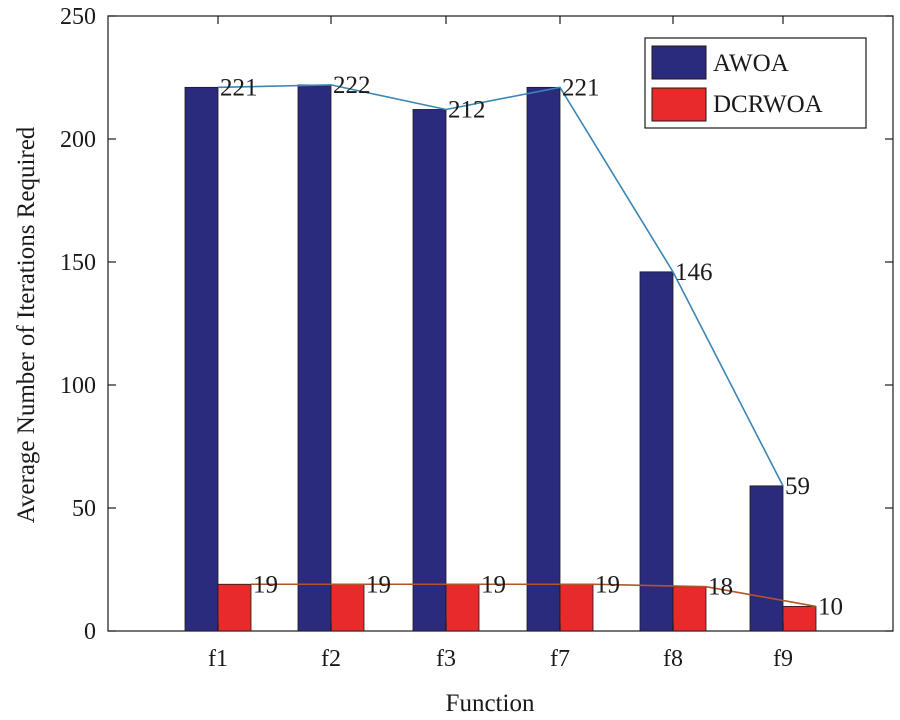  What do you see at coordinates (799, 619) in the screenshot?
I see `bar-dcrwoa-f9` at bounding box center [799, 619].